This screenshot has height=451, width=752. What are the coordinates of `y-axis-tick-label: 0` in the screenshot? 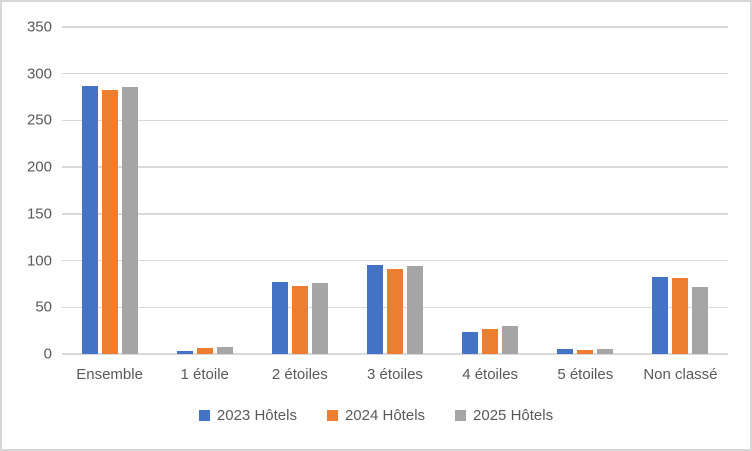 It's located at (47, 354).